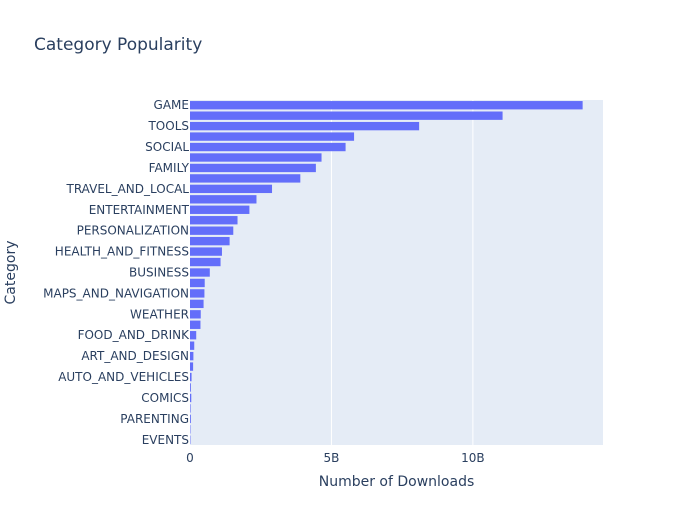 The image size is (683, 525). Describe the element at coordinates (165, 440) in the screenshot. I see `y-tick-label: EVENTS` at that location.